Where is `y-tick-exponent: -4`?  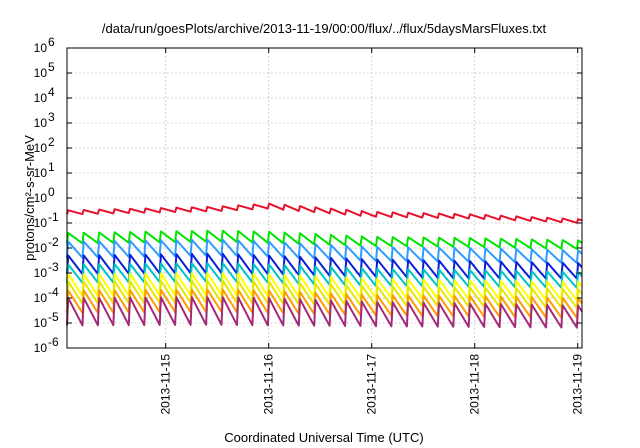
y-tick-exponent: -4 is located at coordinates (53, 292).